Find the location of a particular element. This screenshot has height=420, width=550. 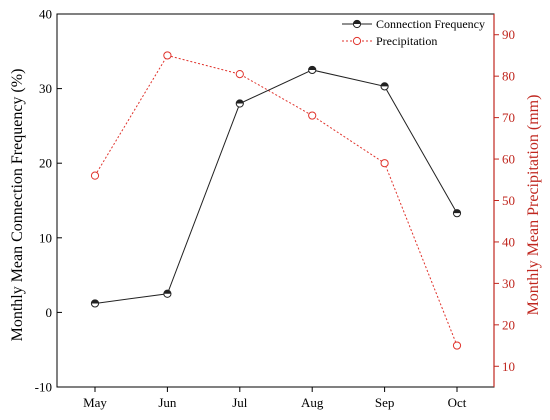

legend-label-precipitation: Precipitation is located at coordinates (406, 41).